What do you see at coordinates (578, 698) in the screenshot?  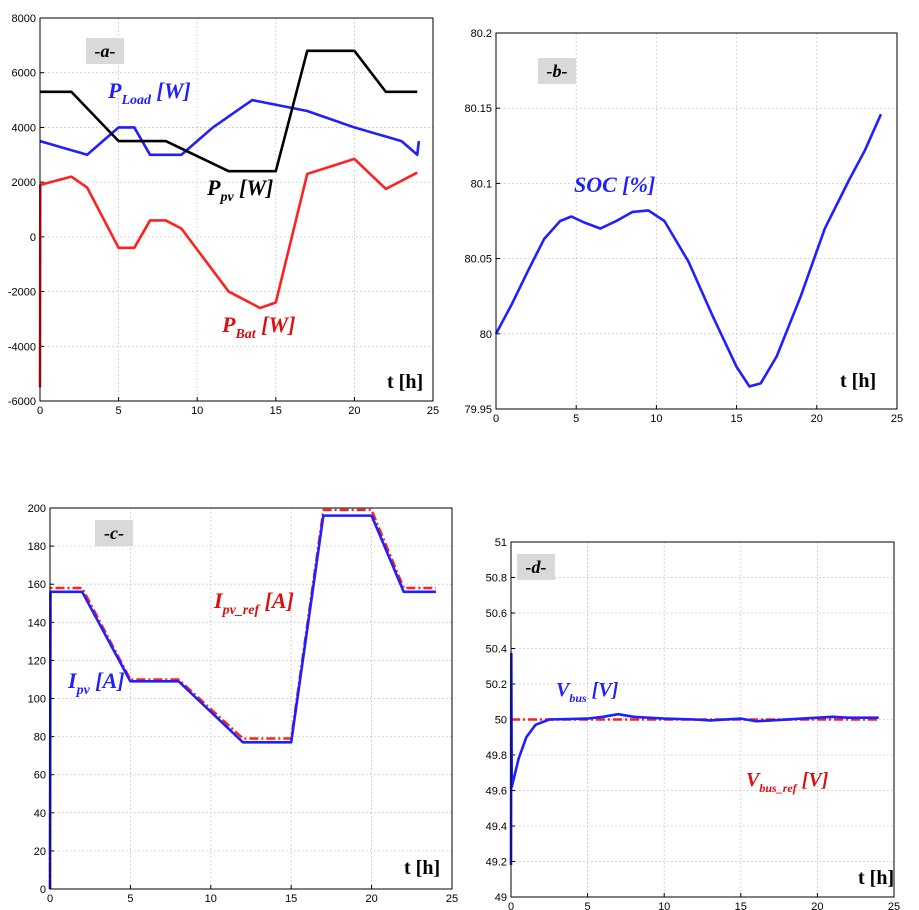 I see `annotation-subscript: bus` at bounding box center [578, 698].